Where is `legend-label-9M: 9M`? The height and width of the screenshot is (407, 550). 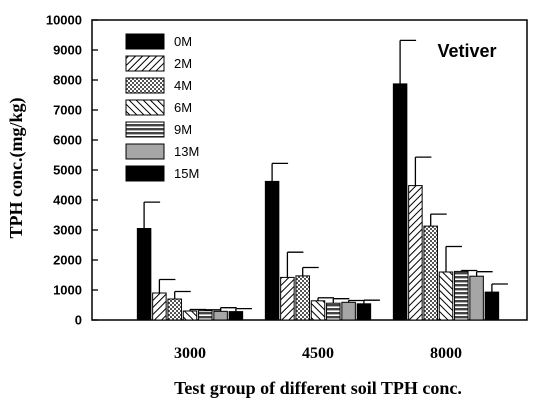
legend-label-9M: 9M is located at coordinates (183, 129).